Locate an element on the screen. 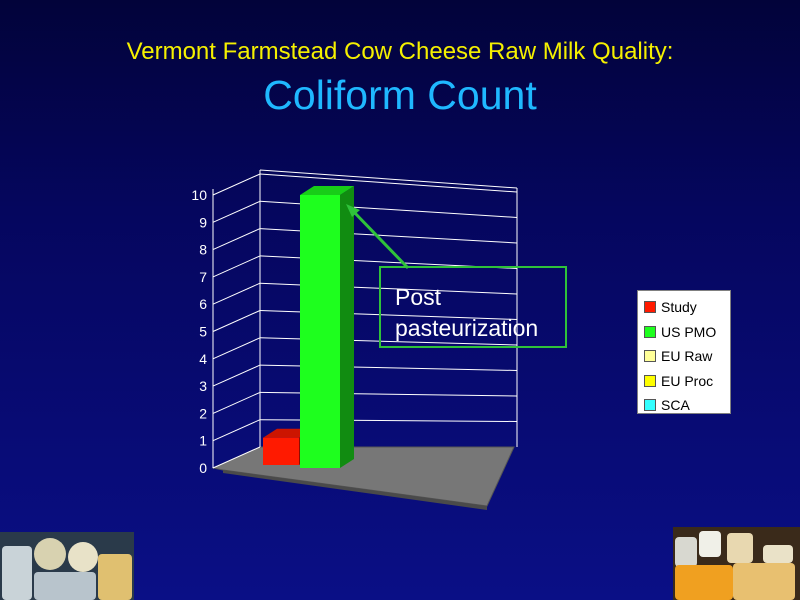 The width and height of the screenshot is (800, 600). legend-label-eu-raw: EU Raw is located at coordinates (687, 356).